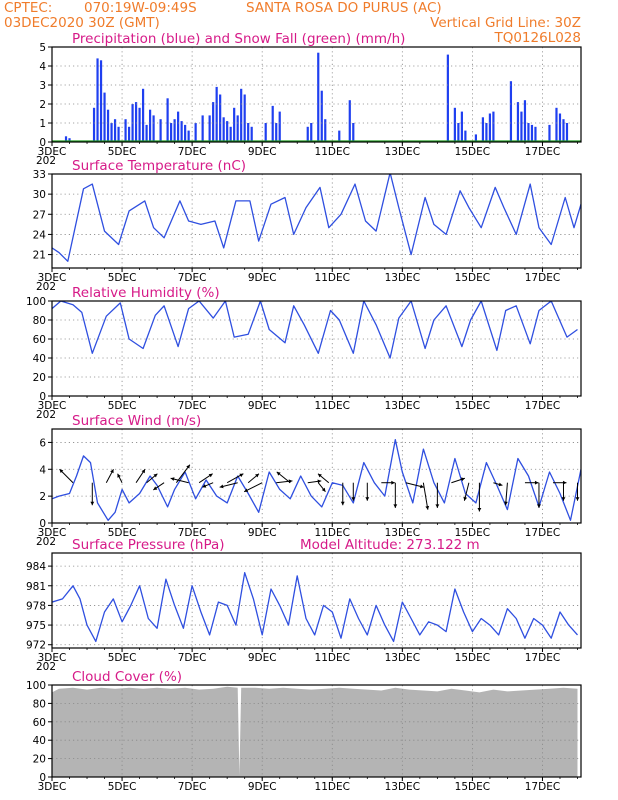 This screenshot has height=800, width=618. I want to click on y-tick-label: 60, so click(39, 723).